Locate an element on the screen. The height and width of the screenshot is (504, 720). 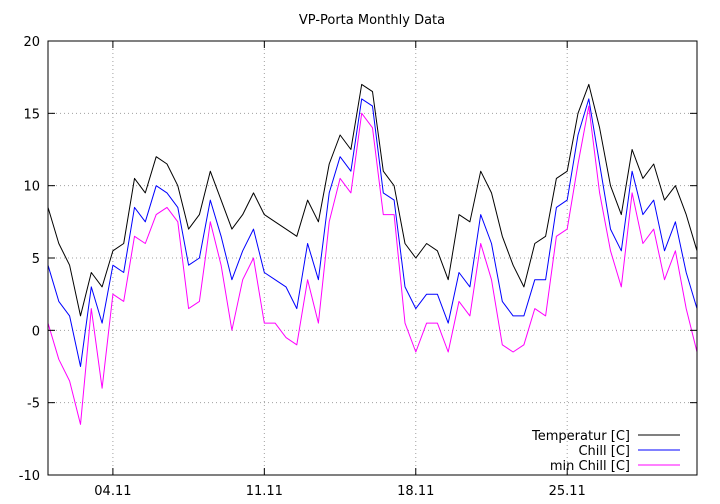
y-tick-label: 0 is located at coordinates (36, 331).